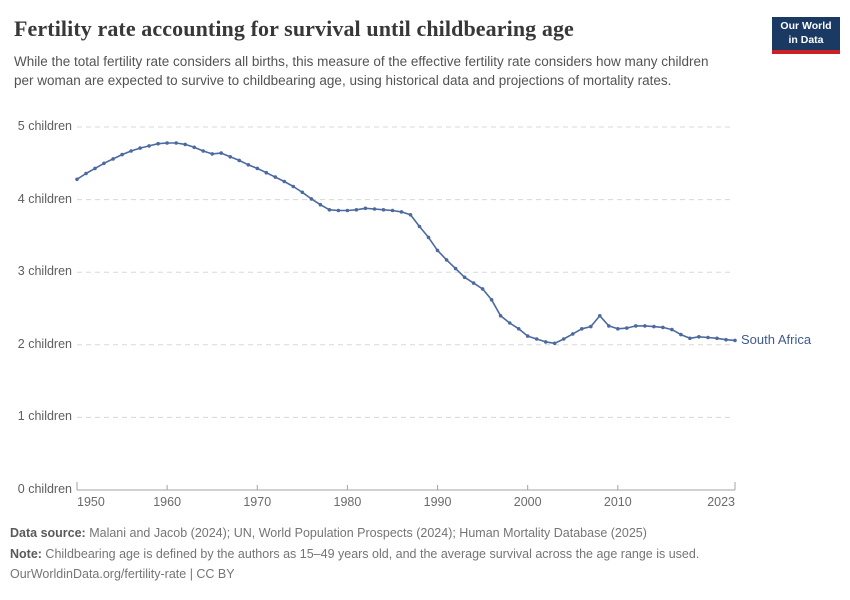 Image resolution: width=850 pixels, height=600 pixels. I want to click on x-axis-tick-label: 2000, so click(527, 502).